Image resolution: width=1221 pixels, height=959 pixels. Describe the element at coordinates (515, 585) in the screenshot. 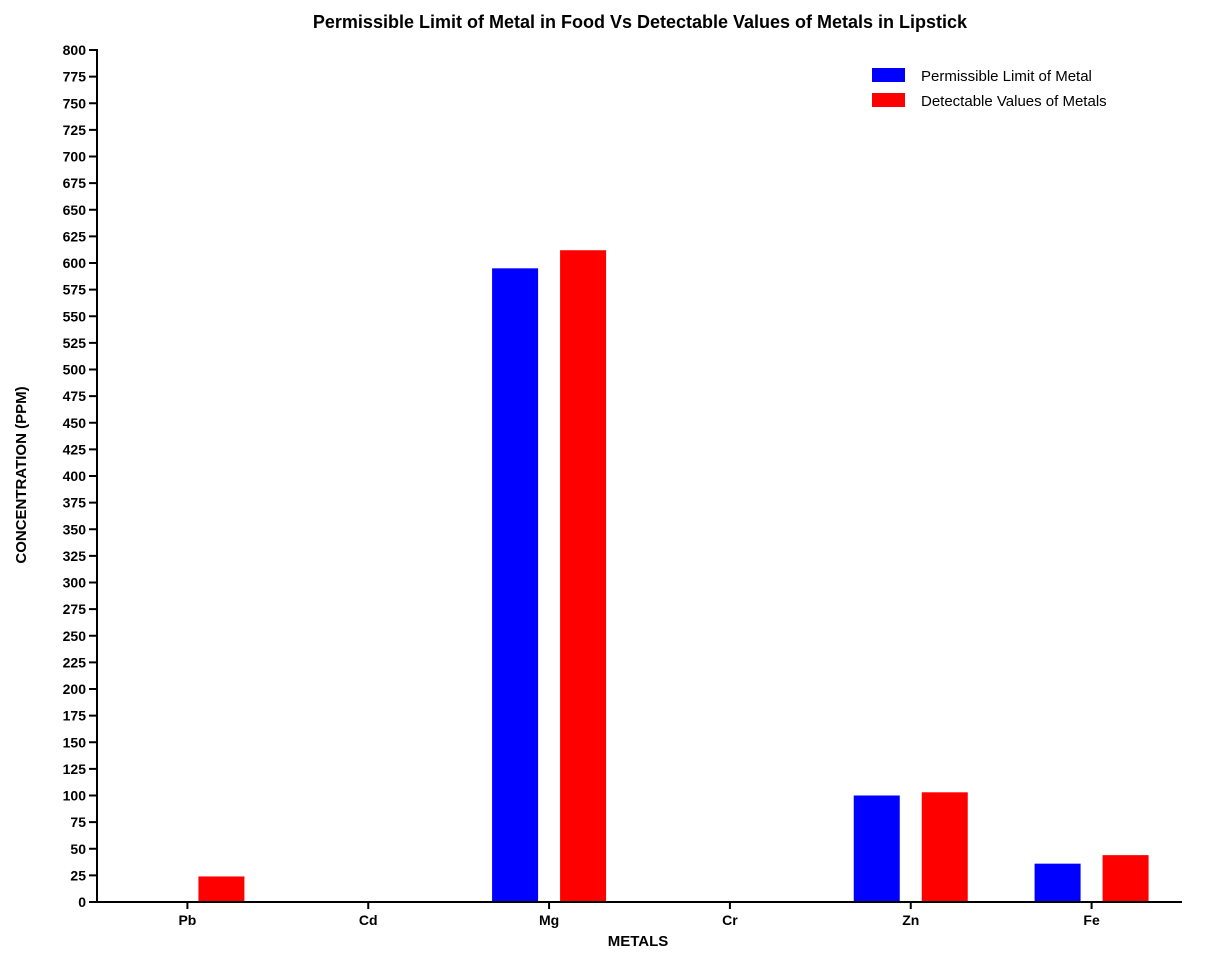

I see `bar-permissible-mg` at that location.